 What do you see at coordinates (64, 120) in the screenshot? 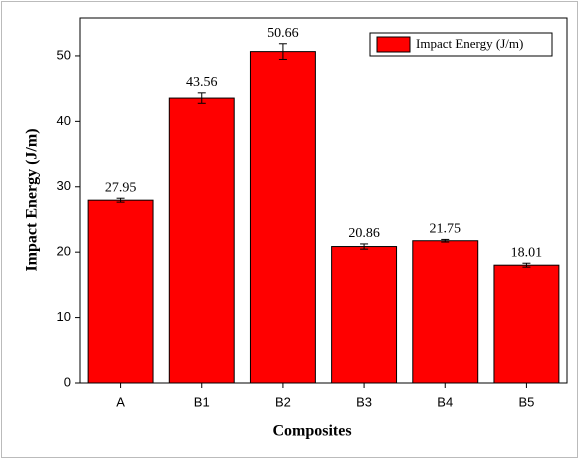
I see `y-tick-label: 40` at bounding box center [64, 120].